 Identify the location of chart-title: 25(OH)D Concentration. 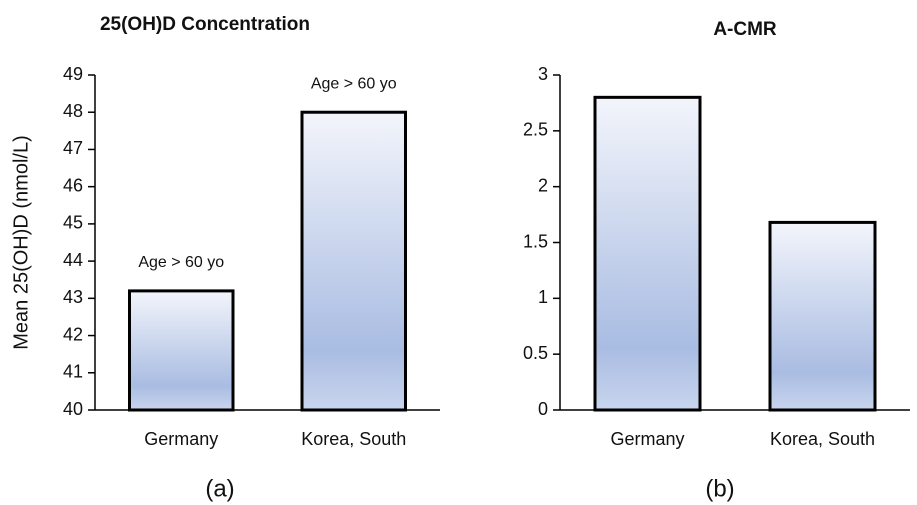
(205, 24).